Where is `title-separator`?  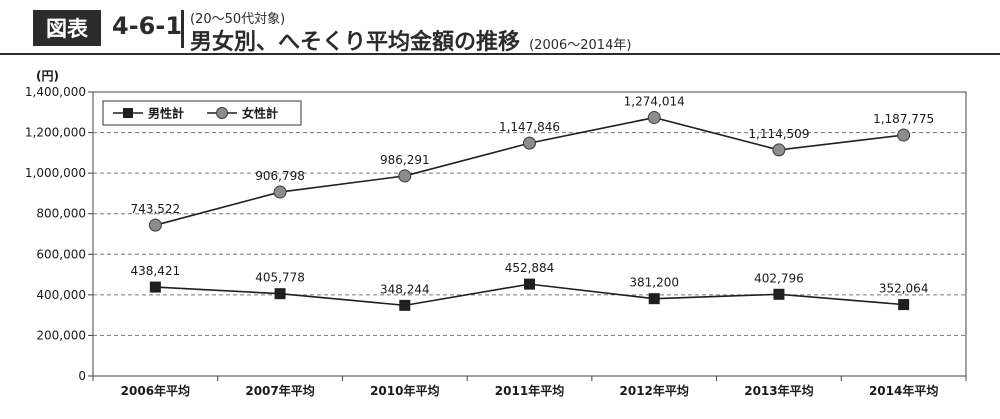 title-separator is located at coordinates (182, 29).